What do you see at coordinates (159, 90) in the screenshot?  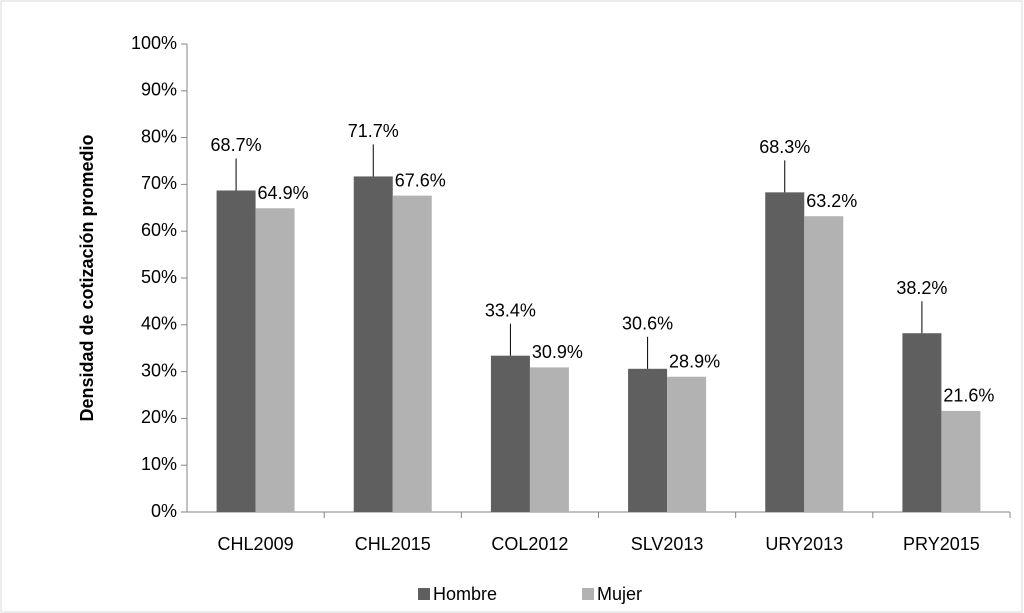 I see `y-tick-label: 90%` at bounding box center [159, 90].